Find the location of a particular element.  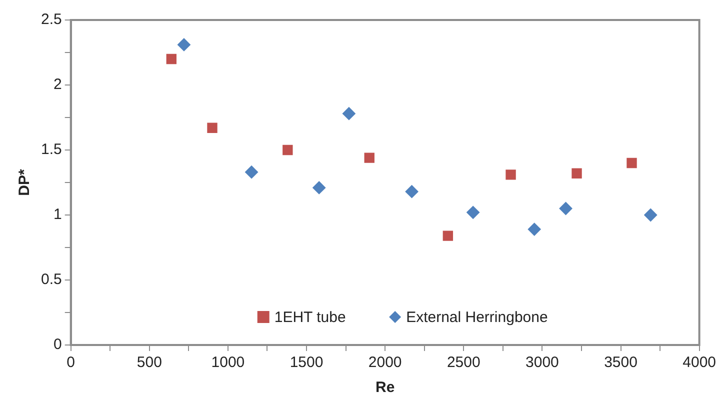

x-tick-label: 1000 is located at coordinates (228, 363).